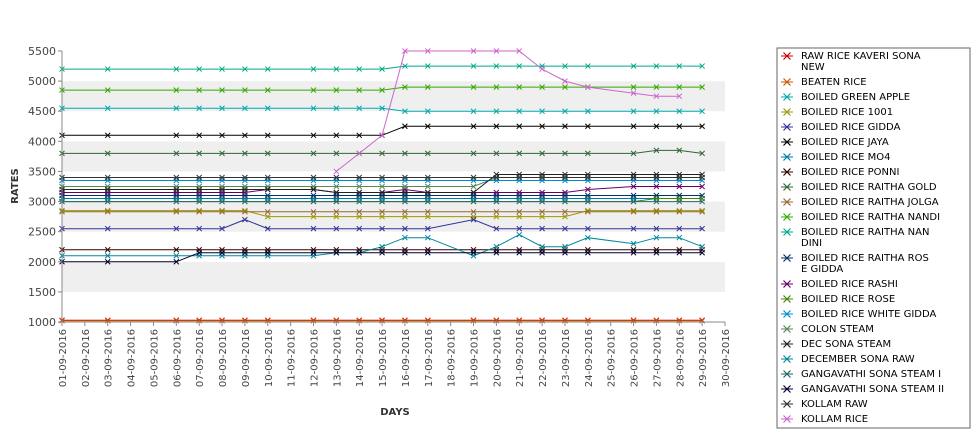 This screenshot has height=433, width=975. Describe the element at coordinates (848, 299) in the screenshot. I see `legend-label: BOILED RICE ROSE` at that location.